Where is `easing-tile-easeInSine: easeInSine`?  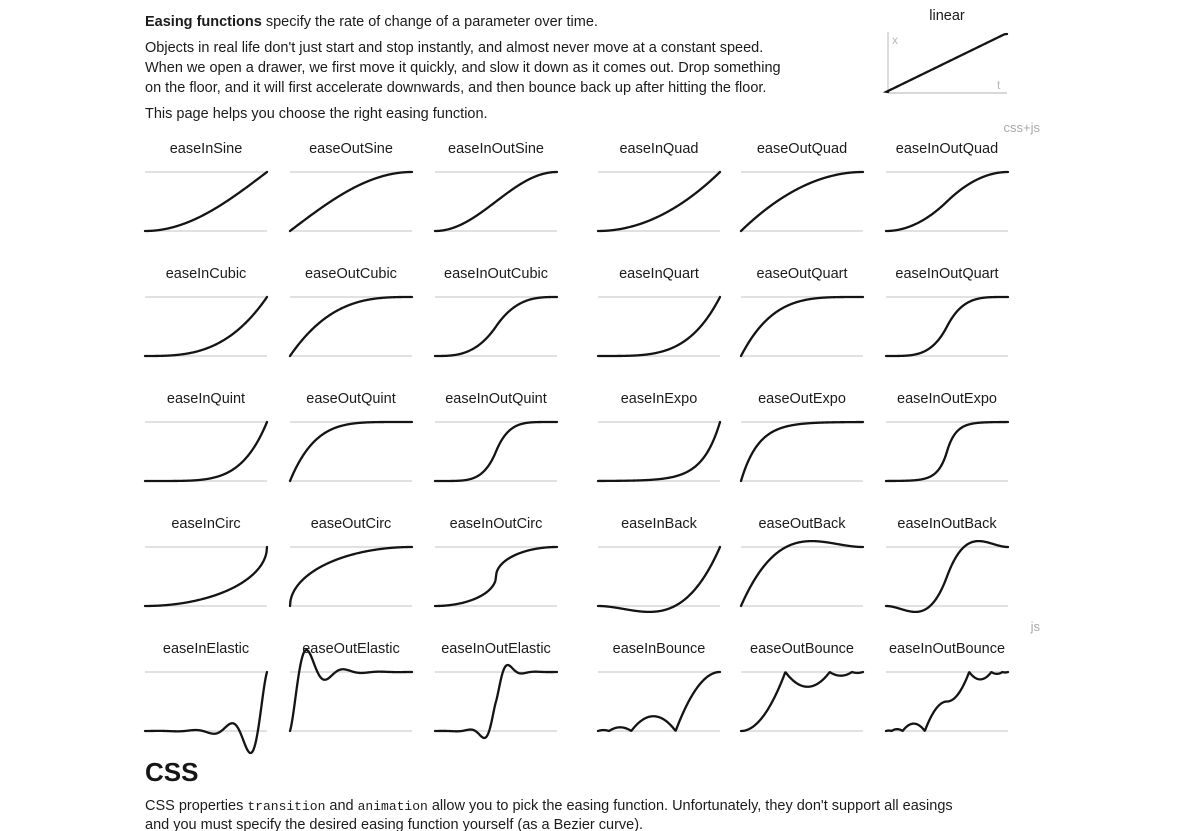 easing-tile-easeInSine: easeInSine is located at coordinates (206, 190).